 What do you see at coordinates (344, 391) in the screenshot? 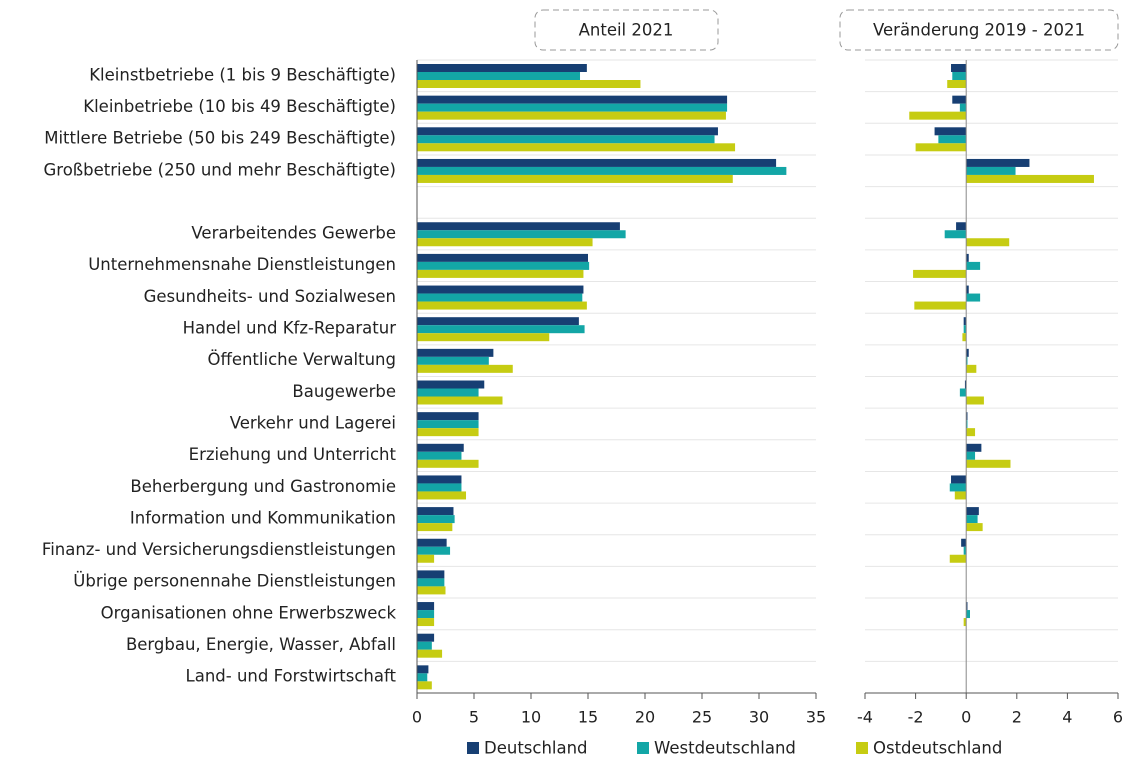
I see `category-label: Baugewerbe` at bounding box center [344, 391].